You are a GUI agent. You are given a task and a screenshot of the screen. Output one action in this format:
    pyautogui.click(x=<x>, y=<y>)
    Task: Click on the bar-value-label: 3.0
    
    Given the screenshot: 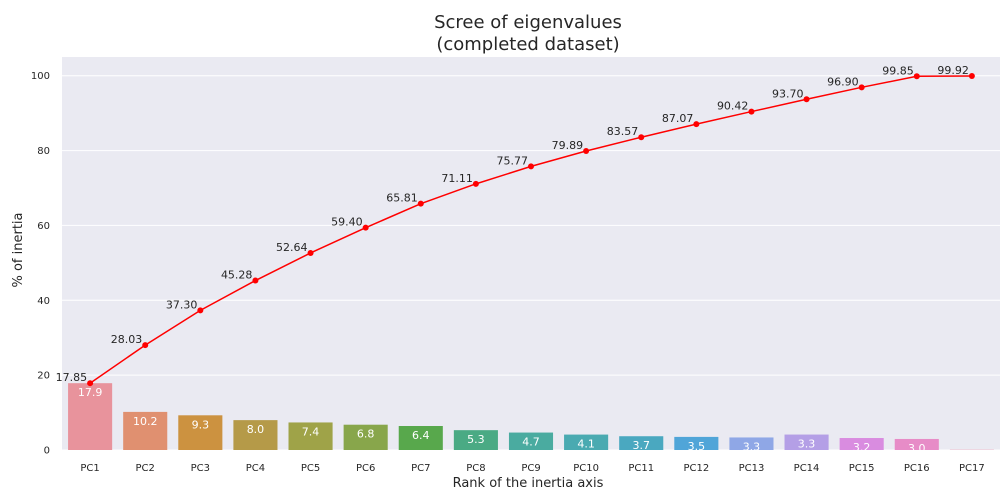 What is the action you would take?
    pyautogui.click(x=917, y=448)
    